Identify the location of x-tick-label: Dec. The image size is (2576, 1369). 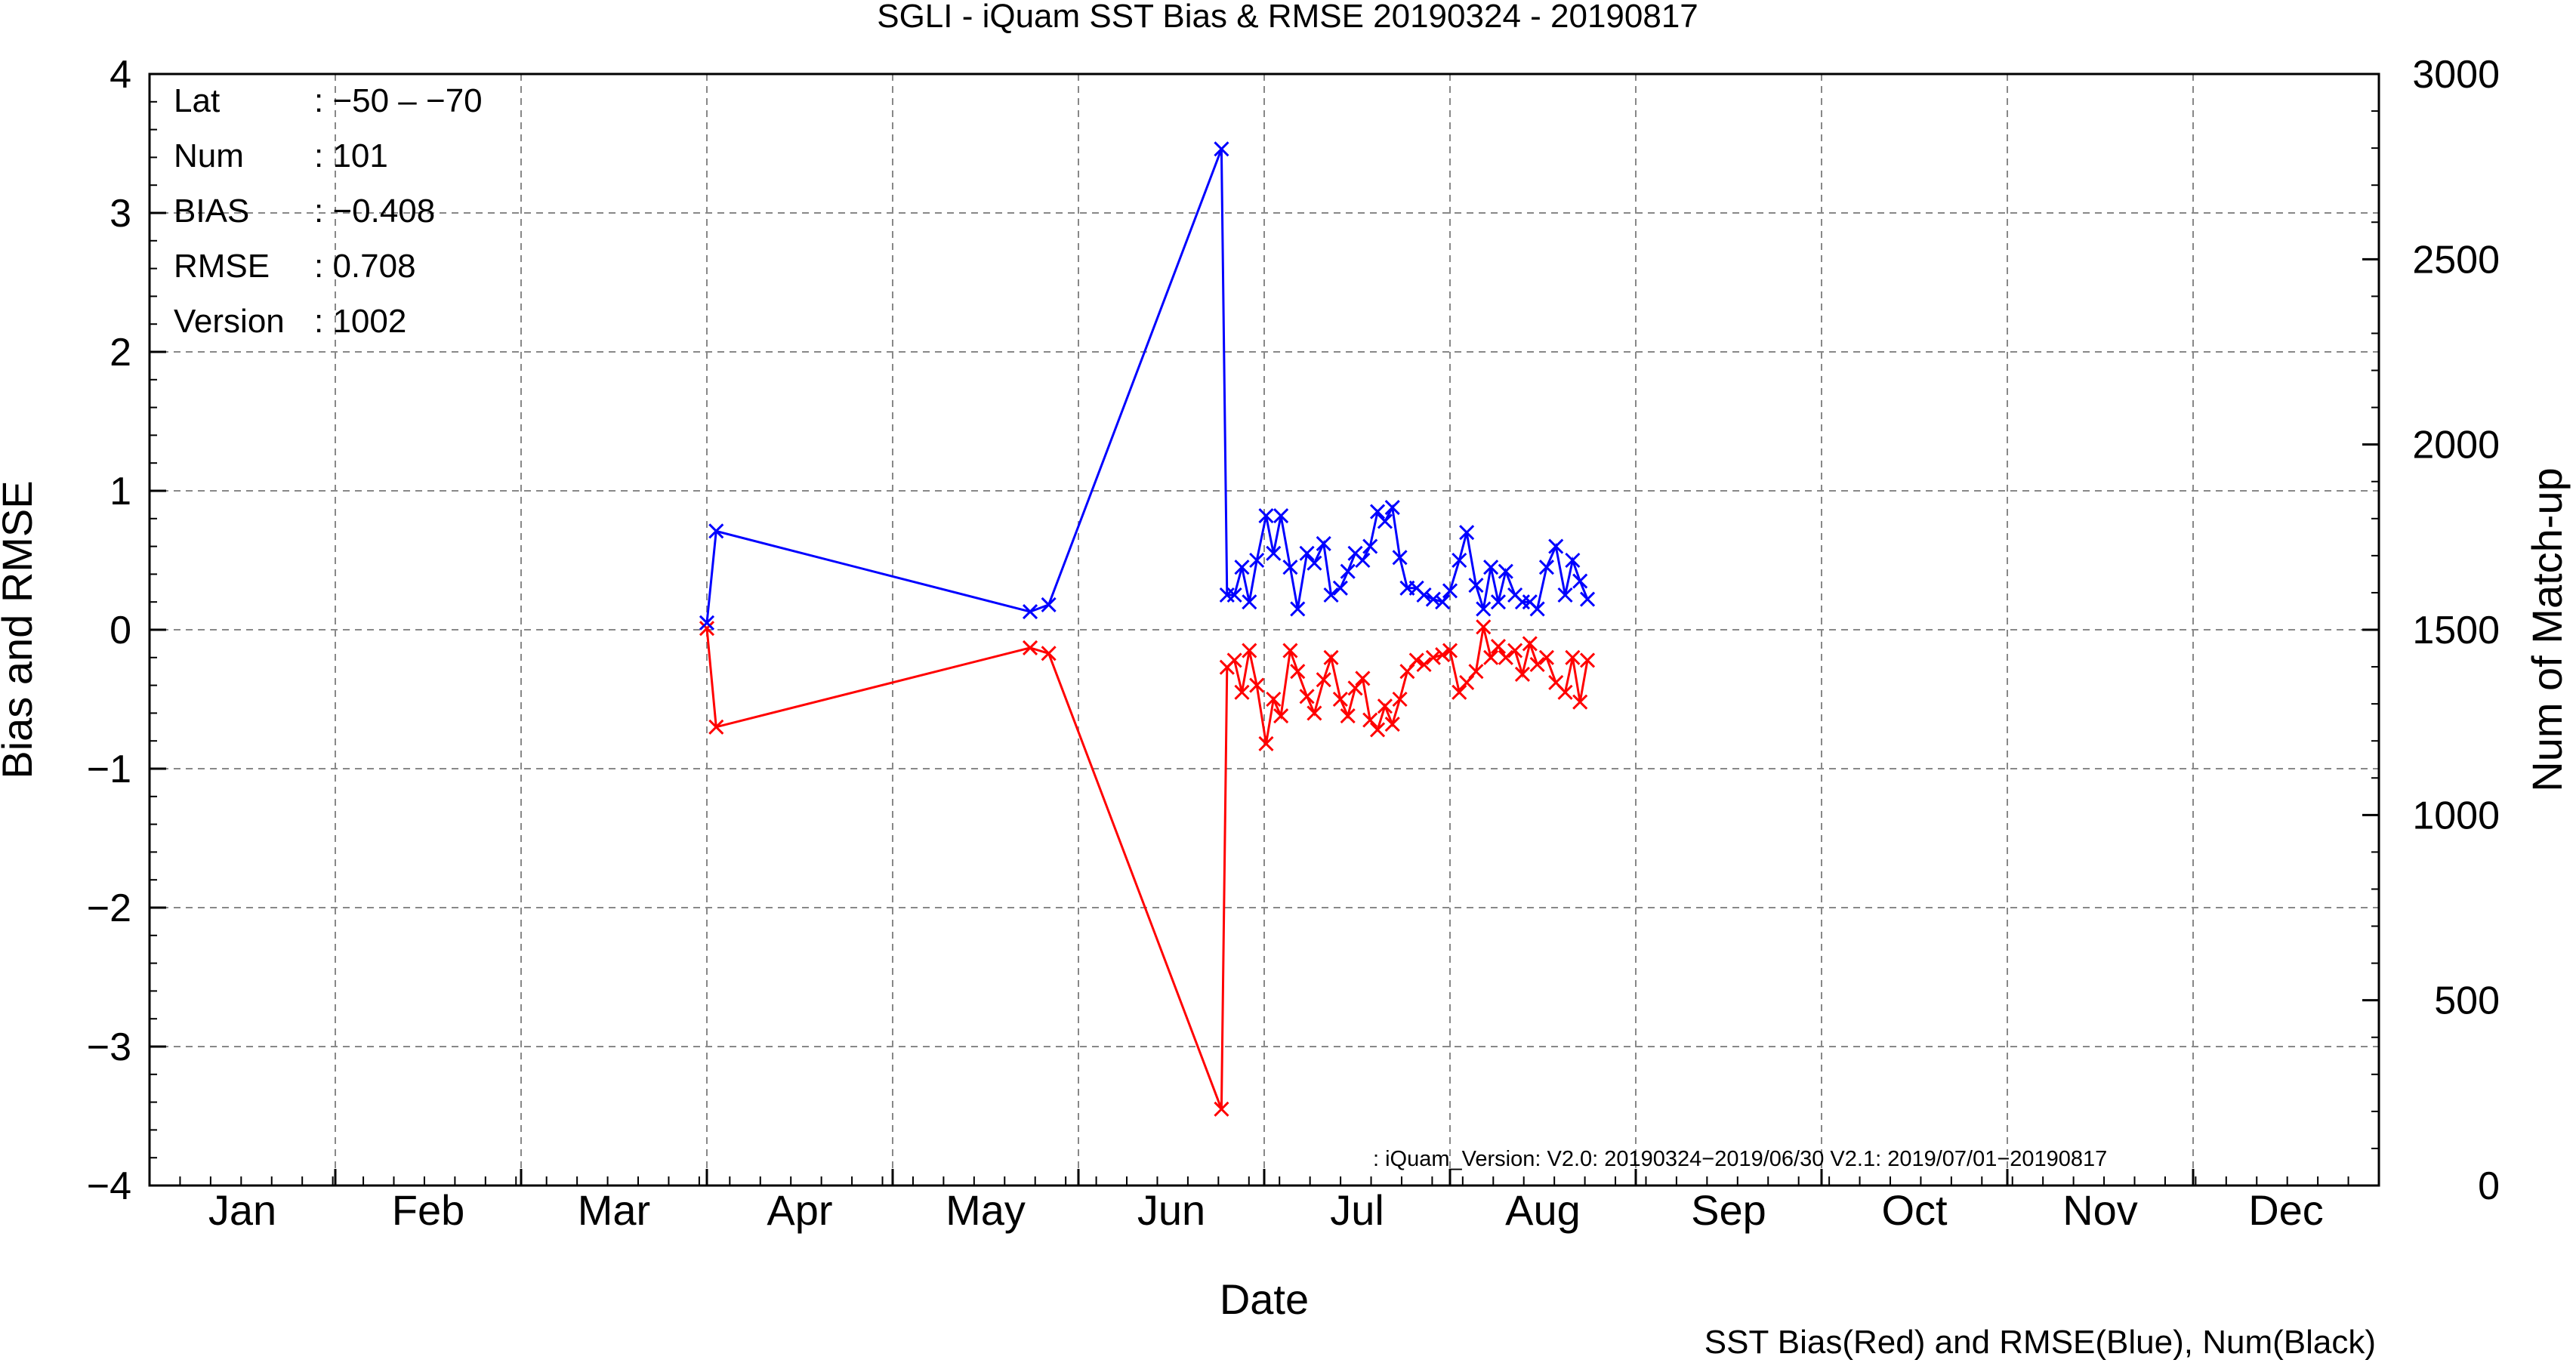
(2286, 1210).